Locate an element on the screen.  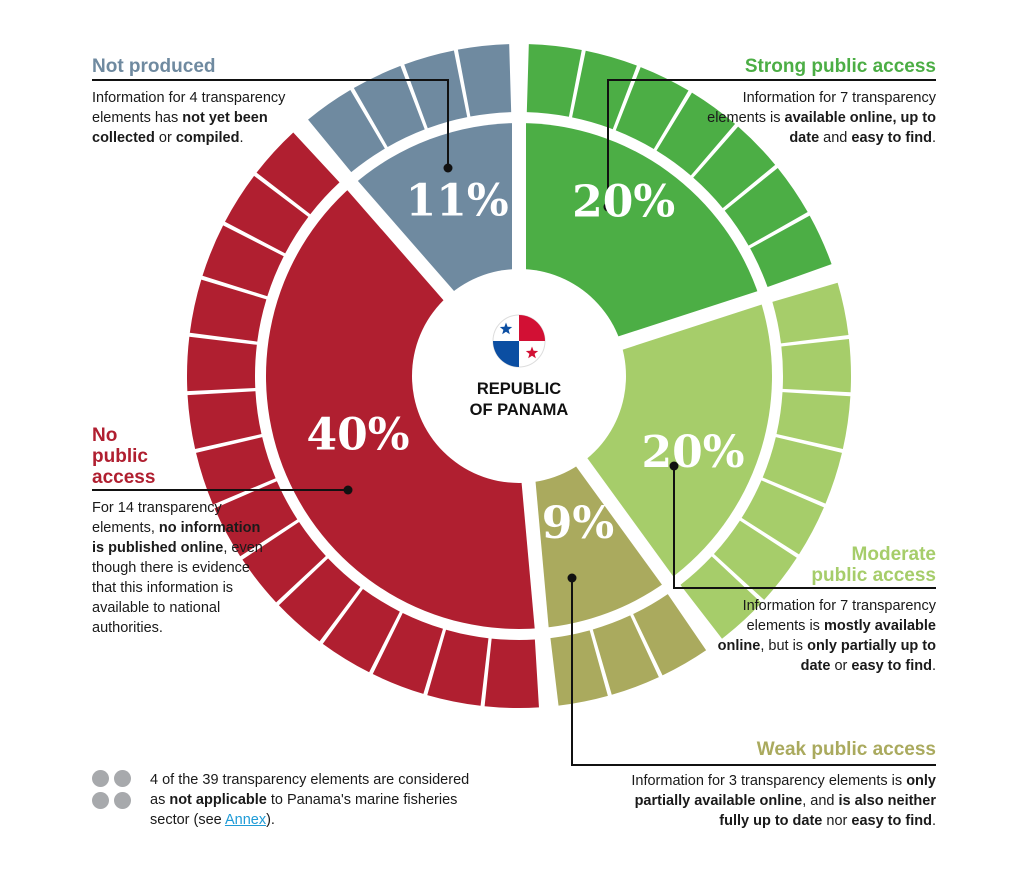
annex-link: Annex is located at coordinates (245, 820).